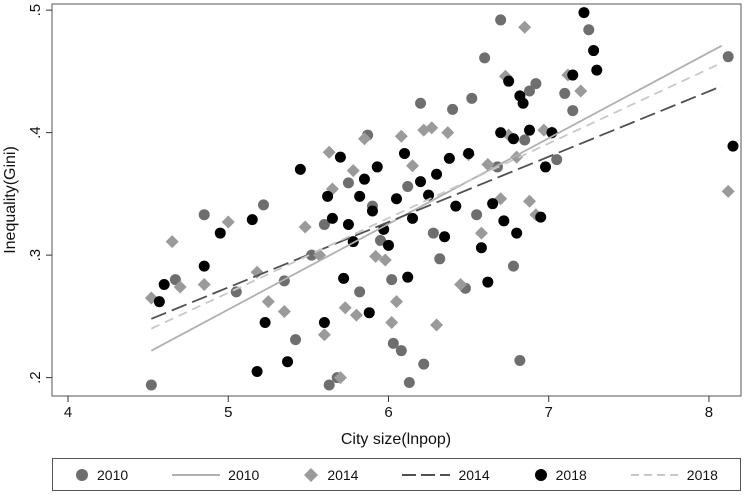  Describe the element at coordinates (35, 255) in the screenshot. I see `y-tick-label: .3` at that location.